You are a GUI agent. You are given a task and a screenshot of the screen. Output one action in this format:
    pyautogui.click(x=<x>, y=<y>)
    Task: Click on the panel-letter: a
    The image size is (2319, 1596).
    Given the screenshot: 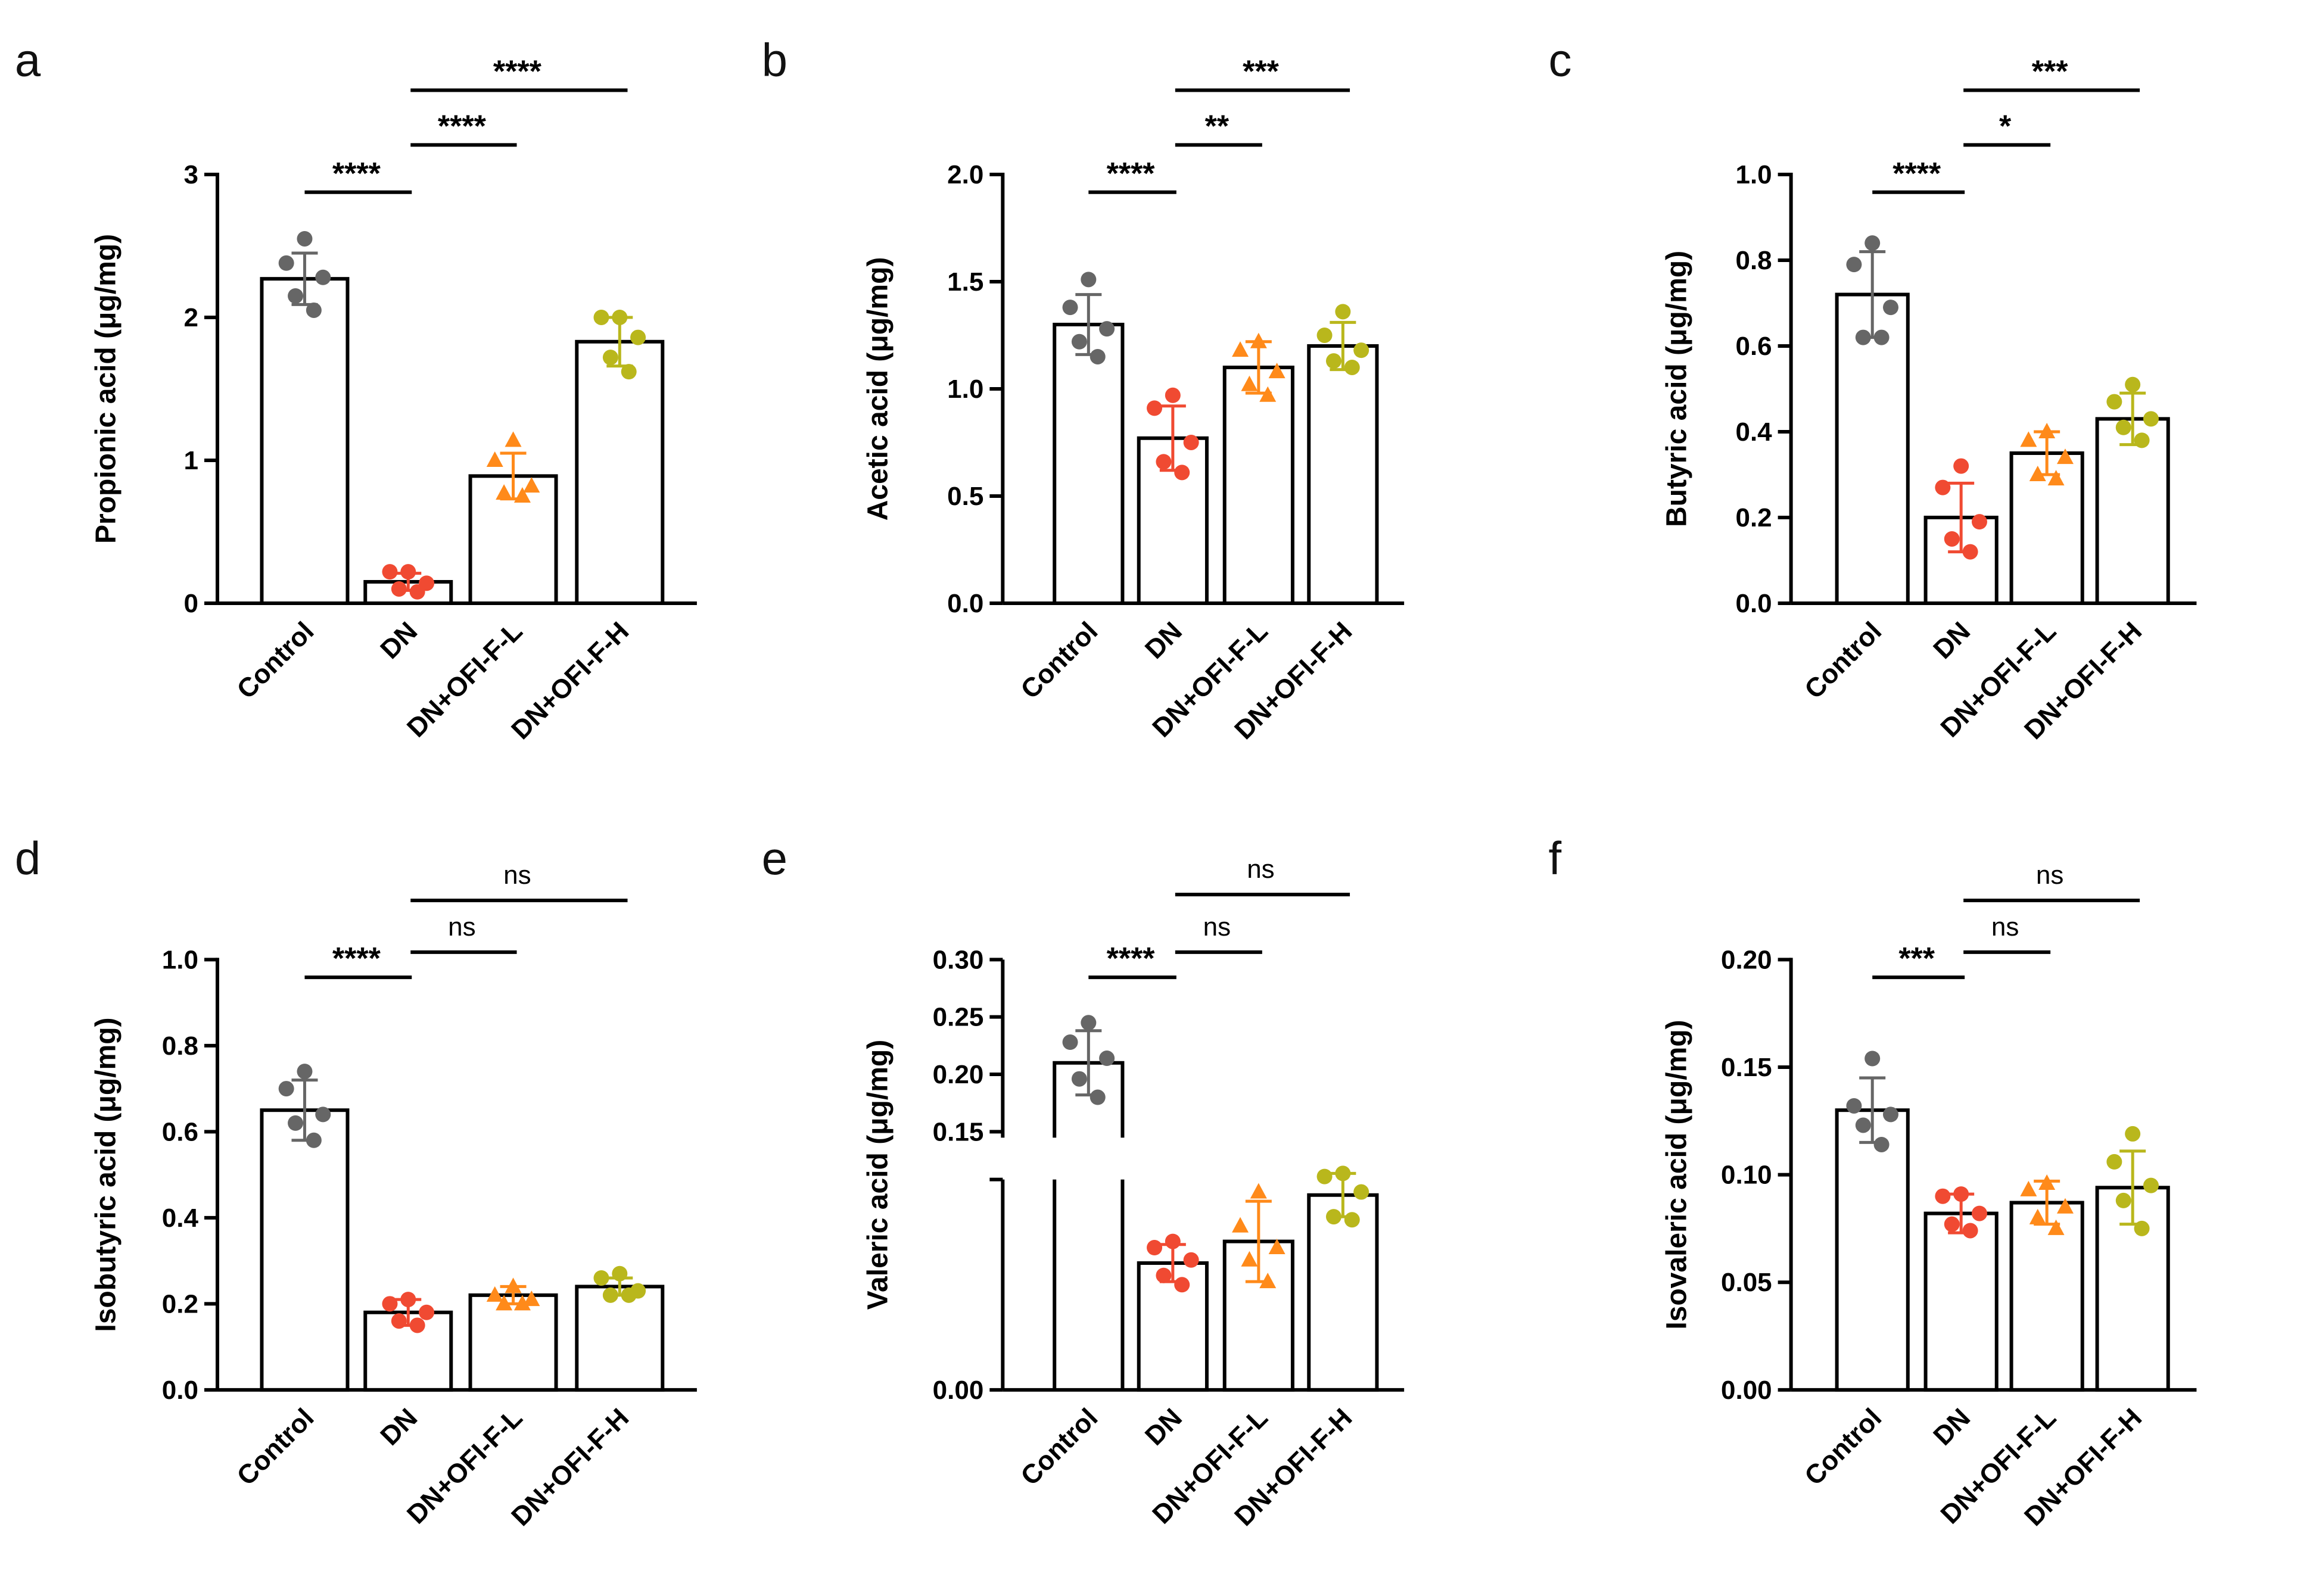 What is the action you would take?
    pyautogui.click(x=28, y=59)
    